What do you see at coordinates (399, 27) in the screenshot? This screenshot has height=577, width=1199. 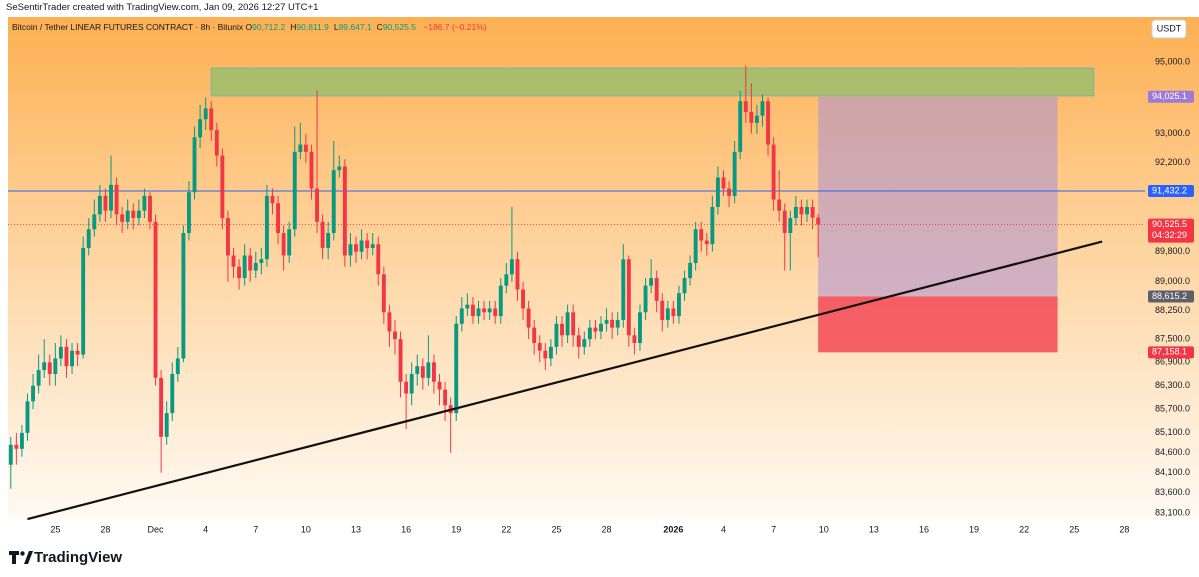 I see `ohlc-value: 90,525.5` at bounding box center [399, 27].